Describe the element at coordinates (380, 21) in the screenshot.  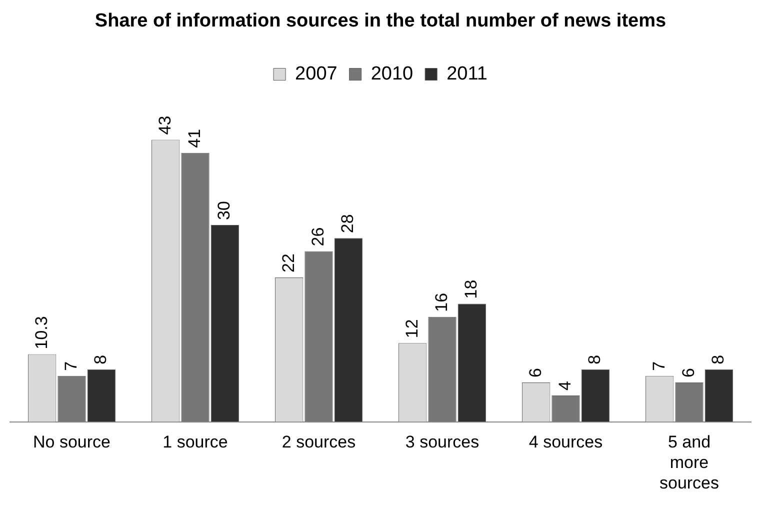
I see `chart-title: Share of information sources in the total number of news items` at that location.